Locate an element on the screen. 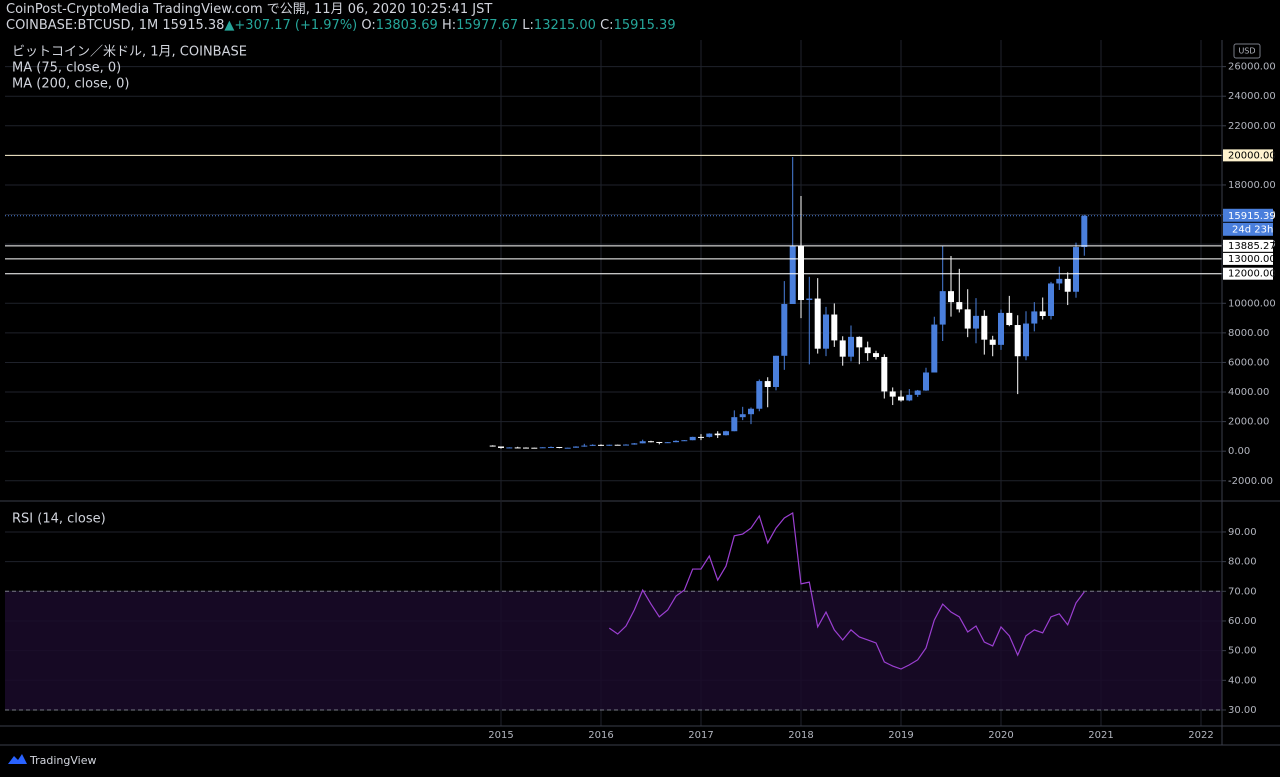 This screenshot has height=777, width=1280. ohlc-value: 13803.69 is located at coordinates (406, 25).